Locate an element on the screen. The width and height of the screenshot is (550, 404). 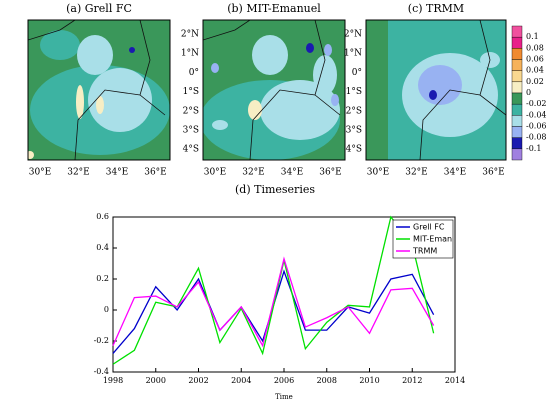
colorbar-label: 0 is located at coordinates (528, 92).